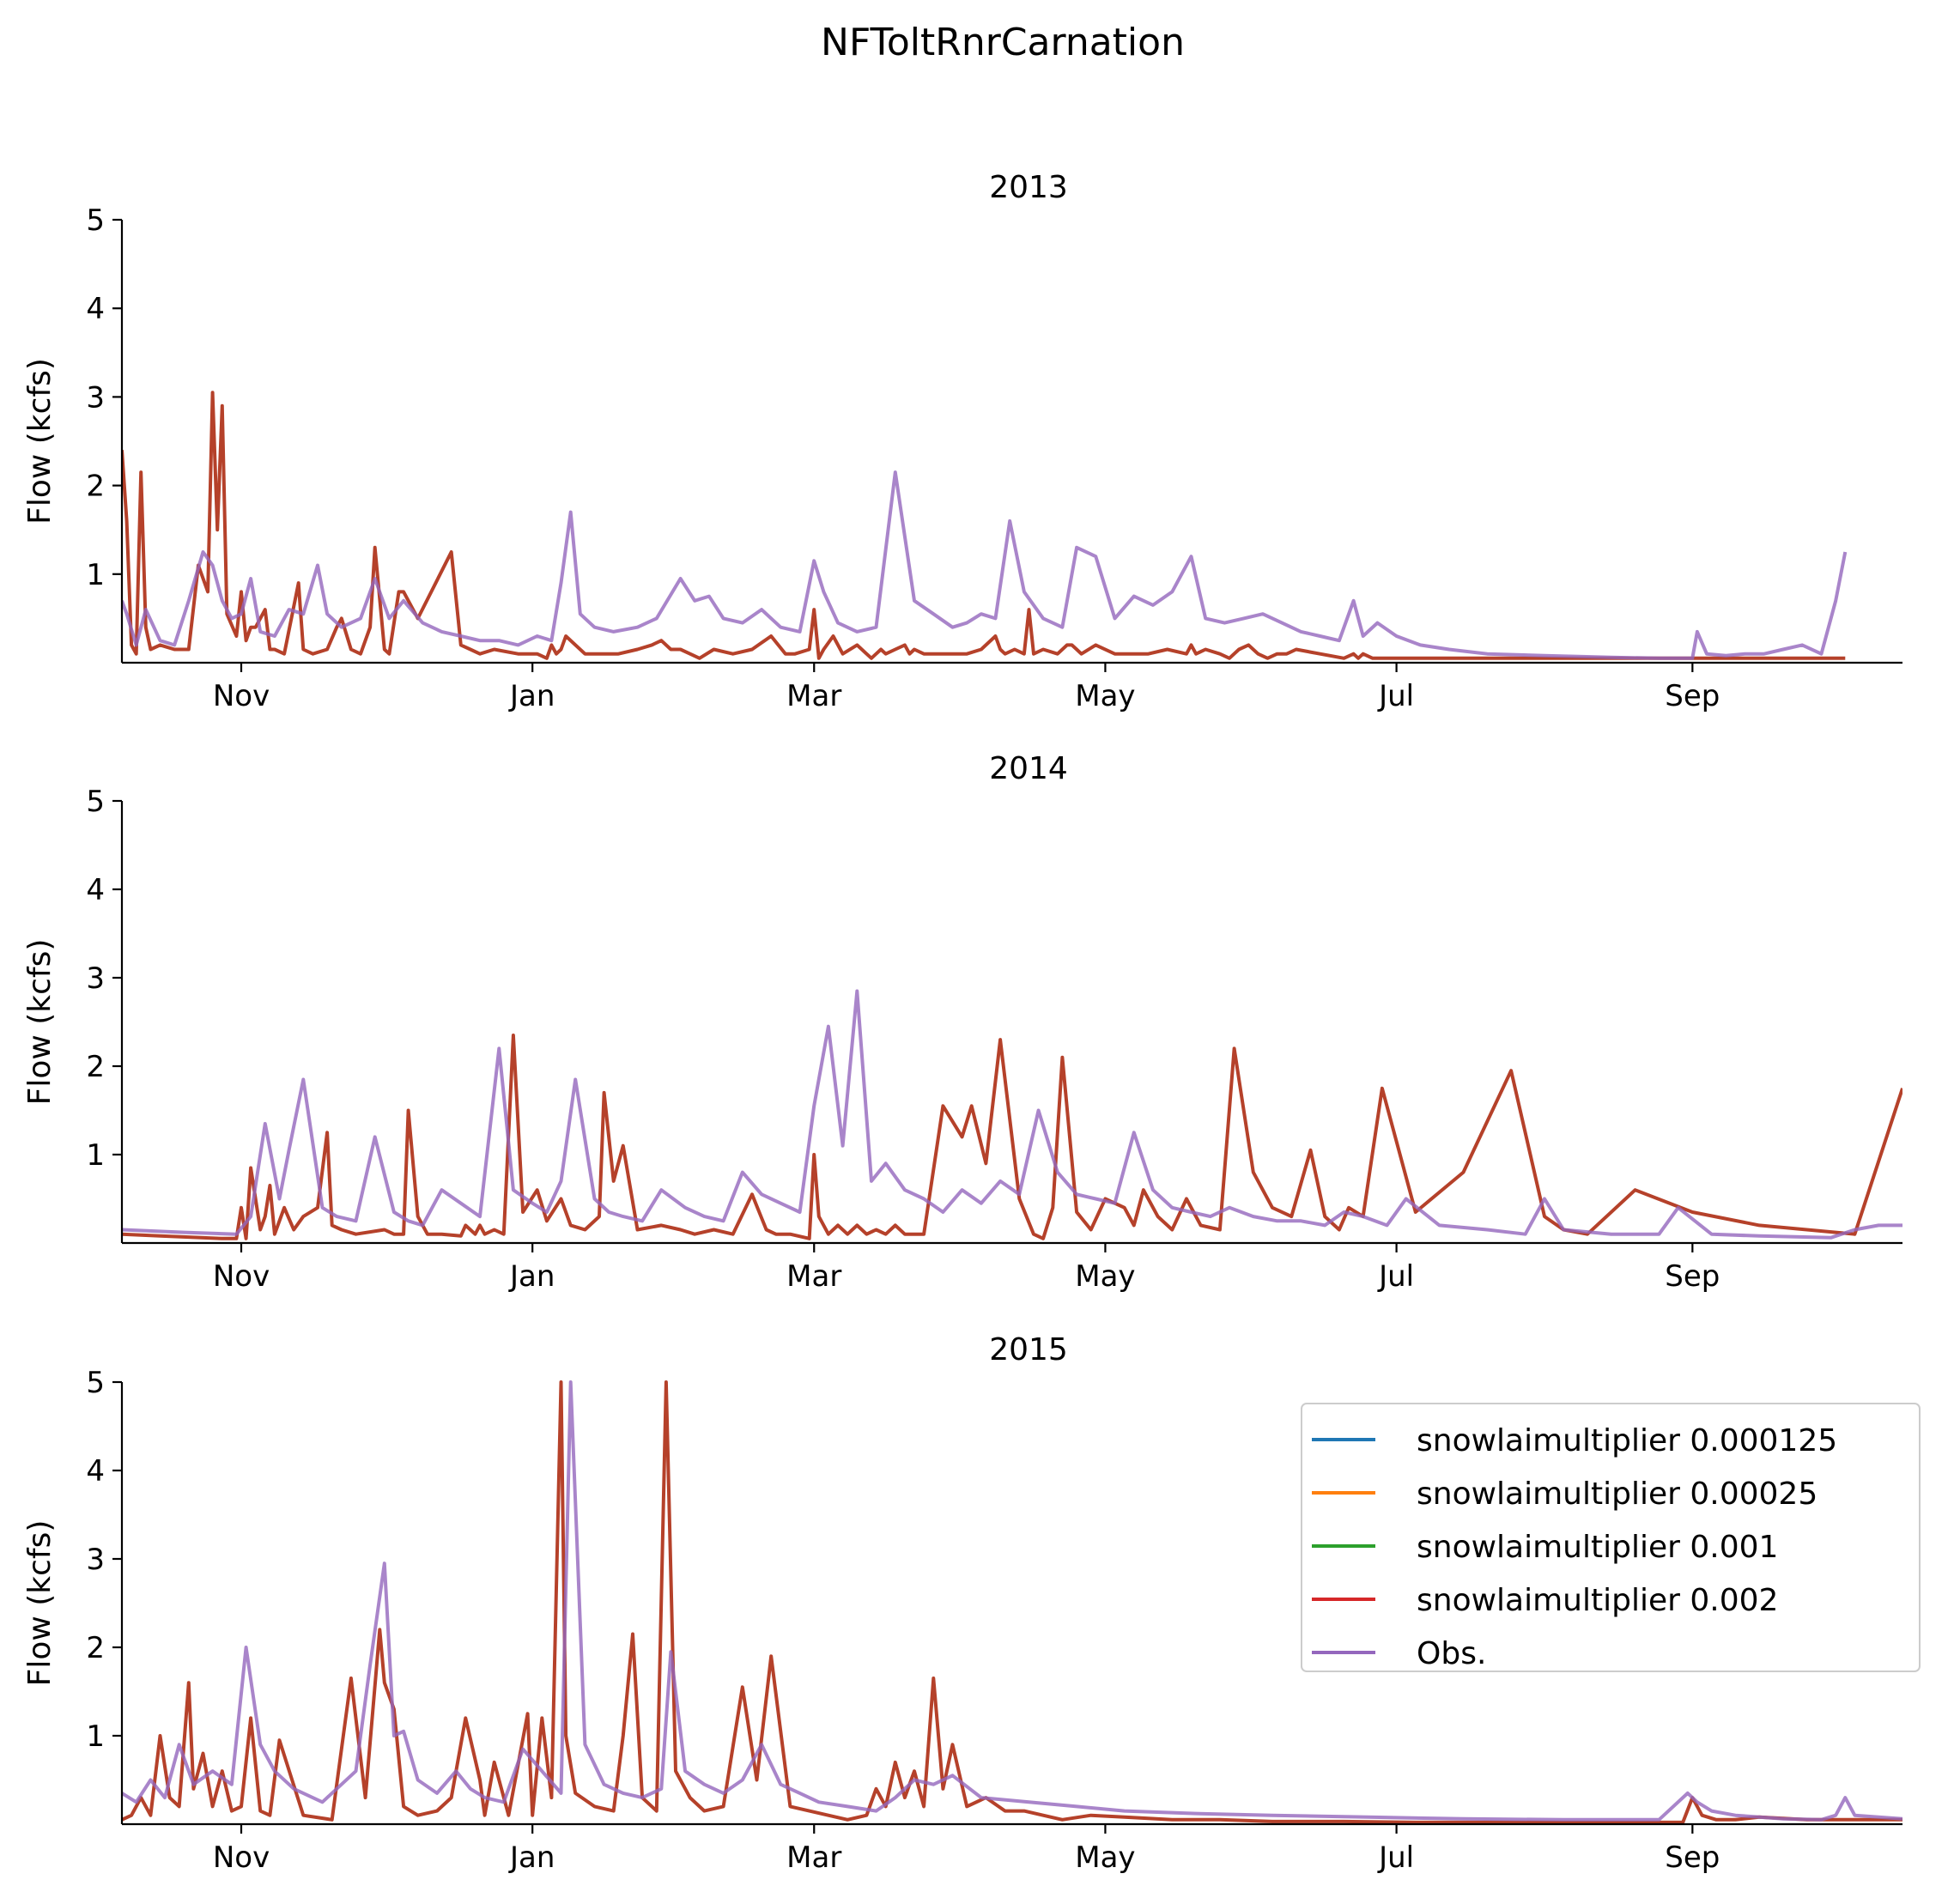  Describe the element at coordinates (1451, 1654) in the screenshot. I see `legend-label: Obs.` at that location.